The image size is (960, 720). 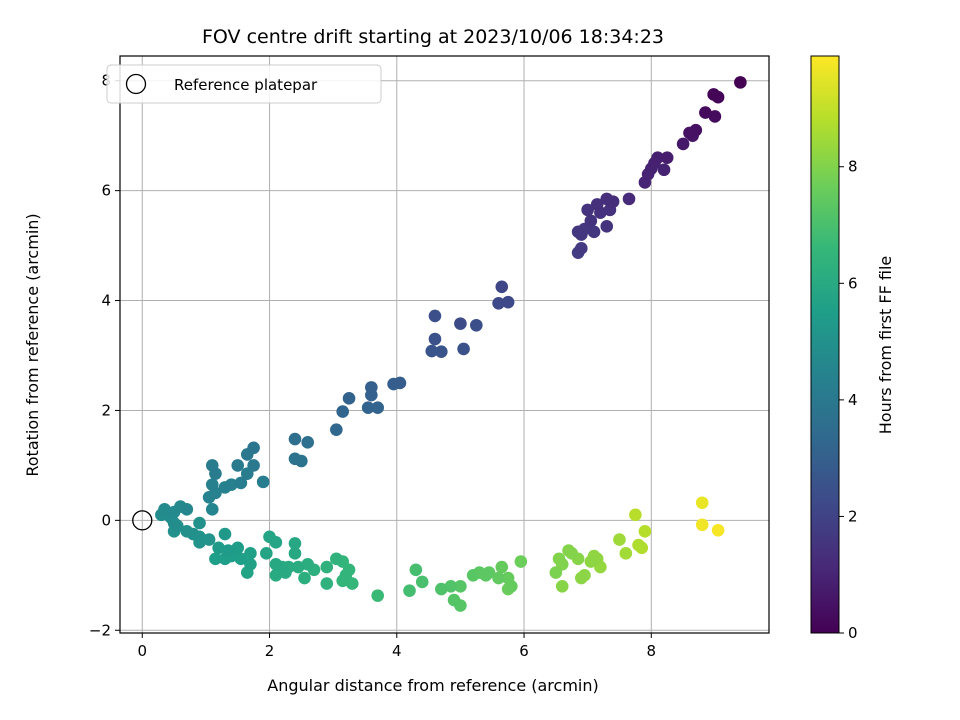 What do you see at coordinates (852, 348) in the screenshot?
I see `colorbar: 0 2 4 6 8 Hours from first FF file` at bounding box center [852, 348].